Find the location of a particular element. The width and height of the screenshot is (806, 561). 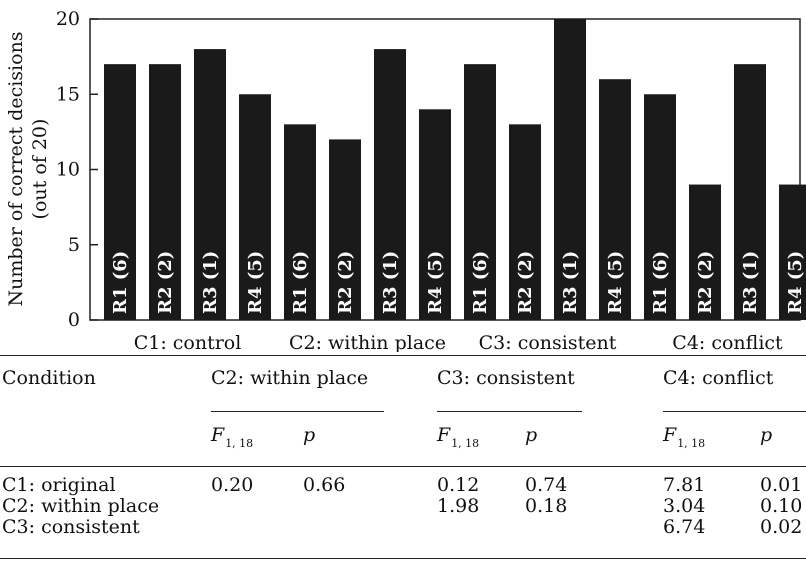

c4-p-value: 0.01 is located at coordinates (781, 485).